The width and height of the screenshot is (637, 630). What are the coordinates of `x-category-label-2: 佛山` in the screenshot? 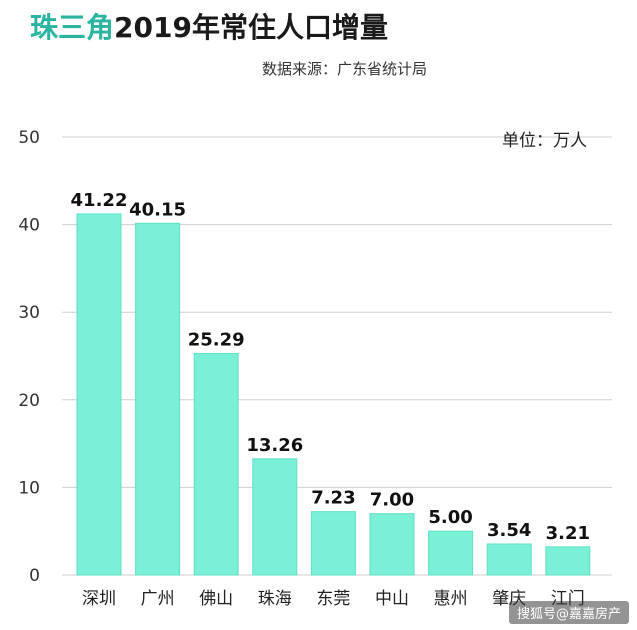 It's located at (216, 599).